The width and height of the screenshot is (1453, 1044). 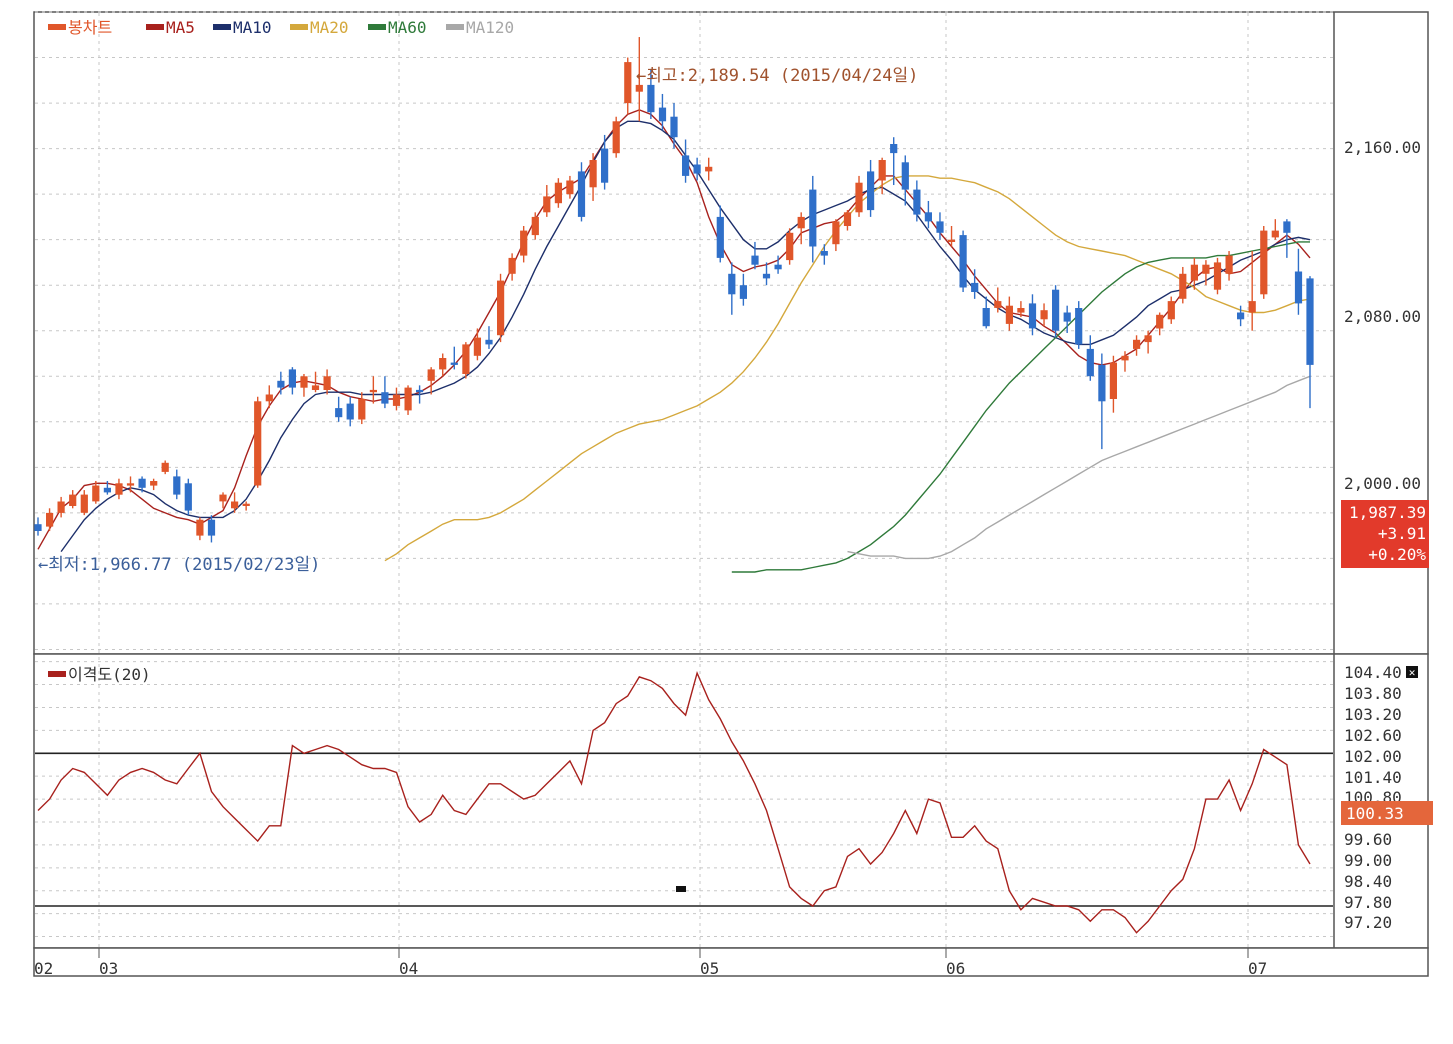 I want to click on legend-swatch-candle, so click(x=57, y=27).